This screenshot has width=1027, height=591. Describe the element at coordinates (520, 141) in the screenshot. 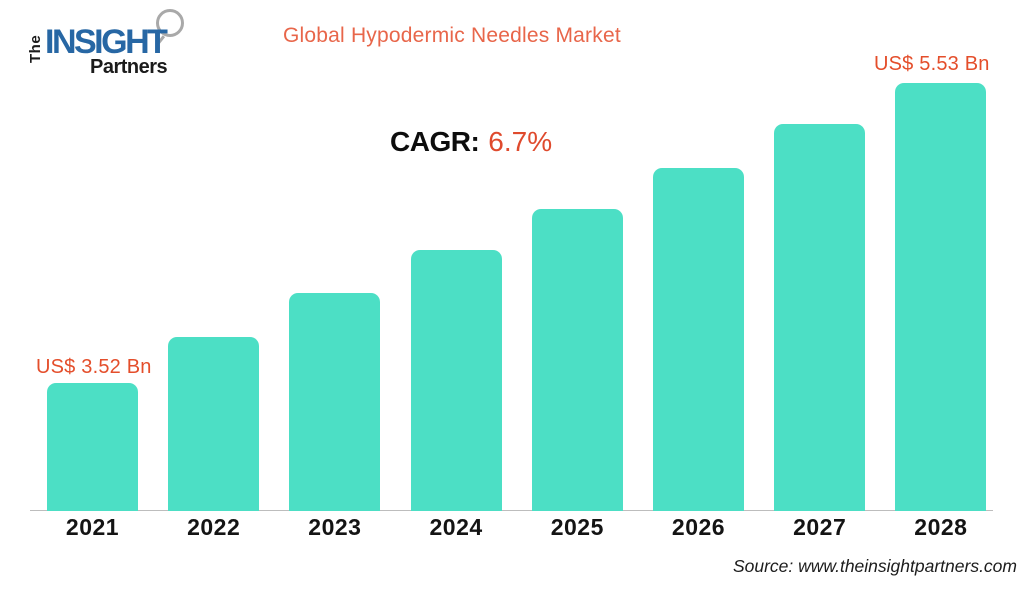

I see `cagr-value: 6.7%` at that location.